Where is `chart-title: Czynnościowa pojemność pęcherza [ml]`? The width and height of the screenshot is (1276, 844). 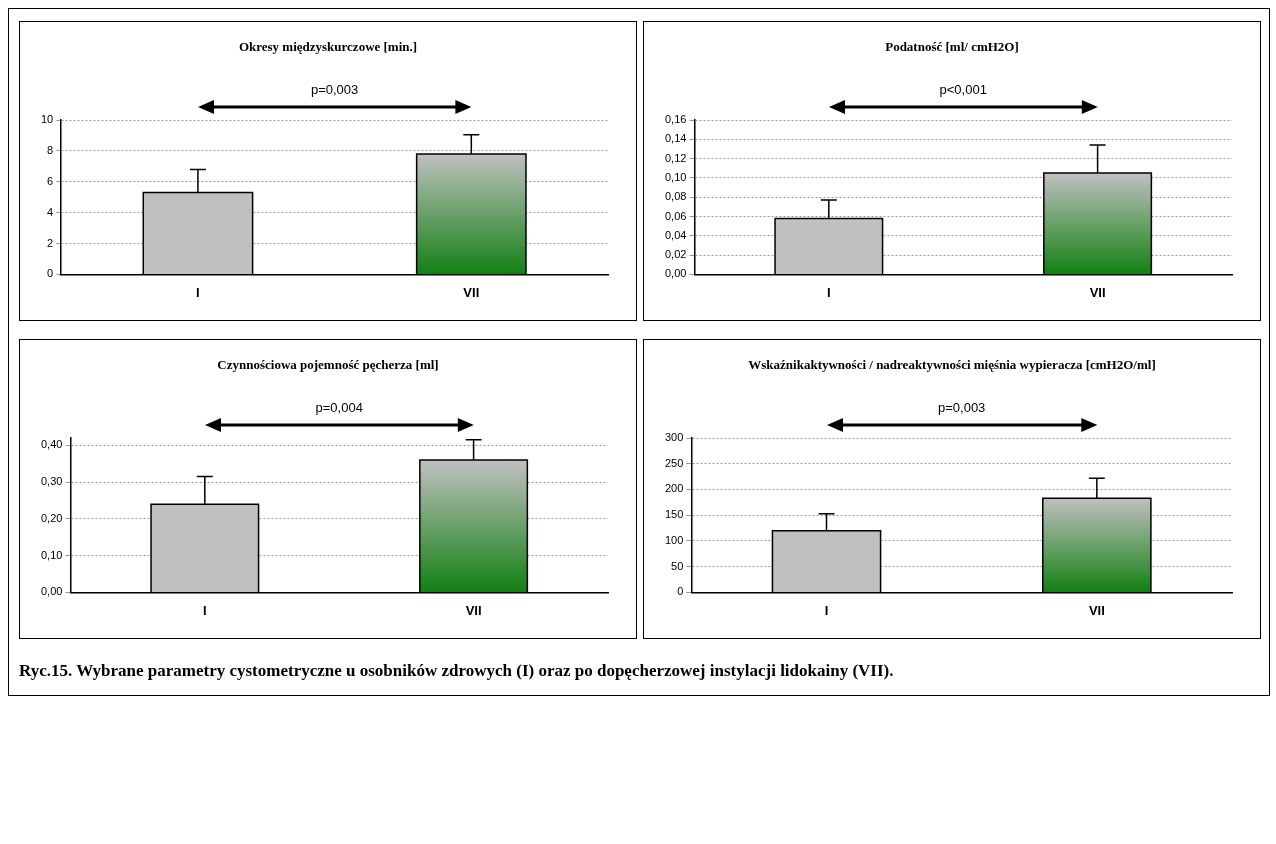
chart-title: Czynnościowa pojemność pęcherza [ml] is located at coordinates (328, 365).